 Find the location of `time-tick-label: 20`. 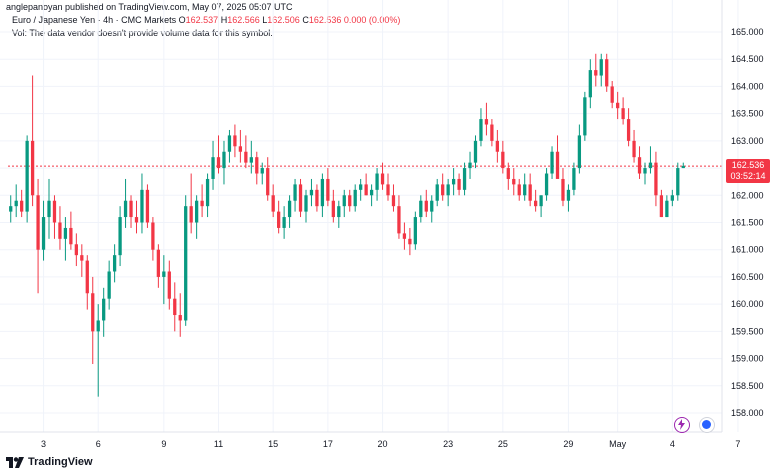

time-tick-label: 20 is located at coordinates (383, 444).